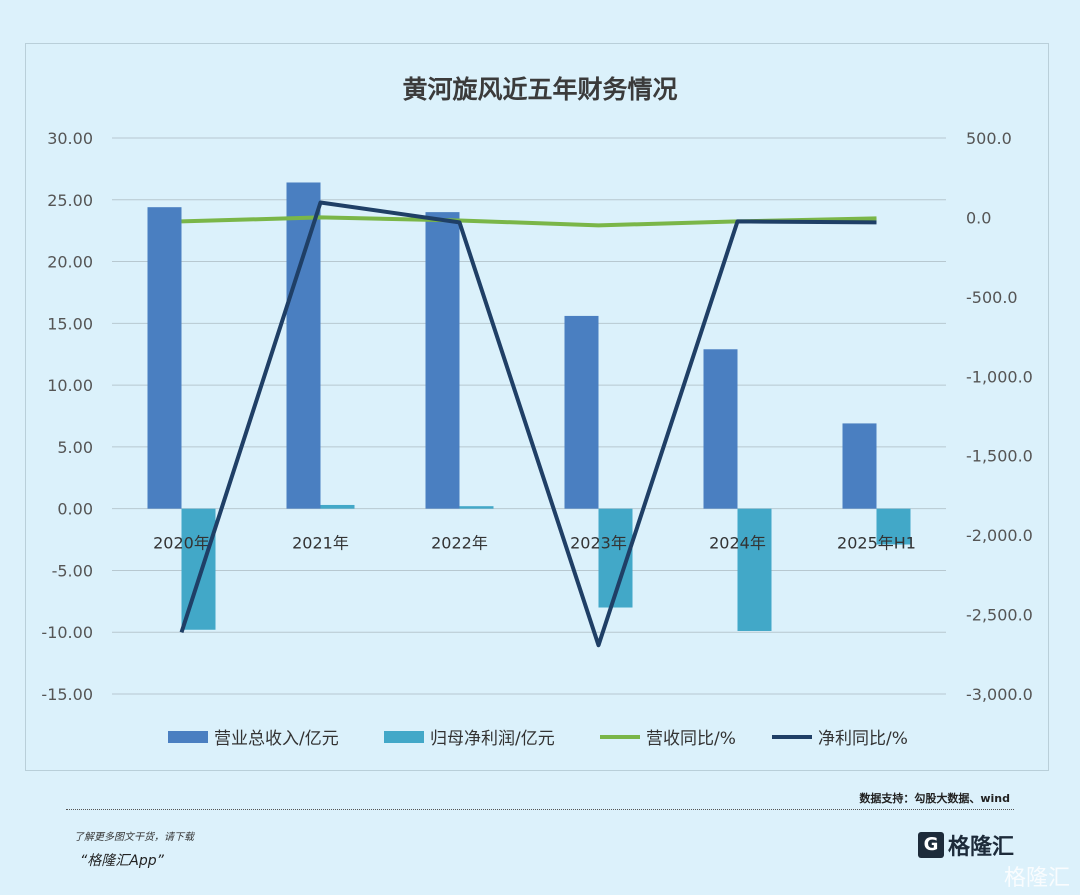  I want to click on logo-icon: G, so click(930, 845).